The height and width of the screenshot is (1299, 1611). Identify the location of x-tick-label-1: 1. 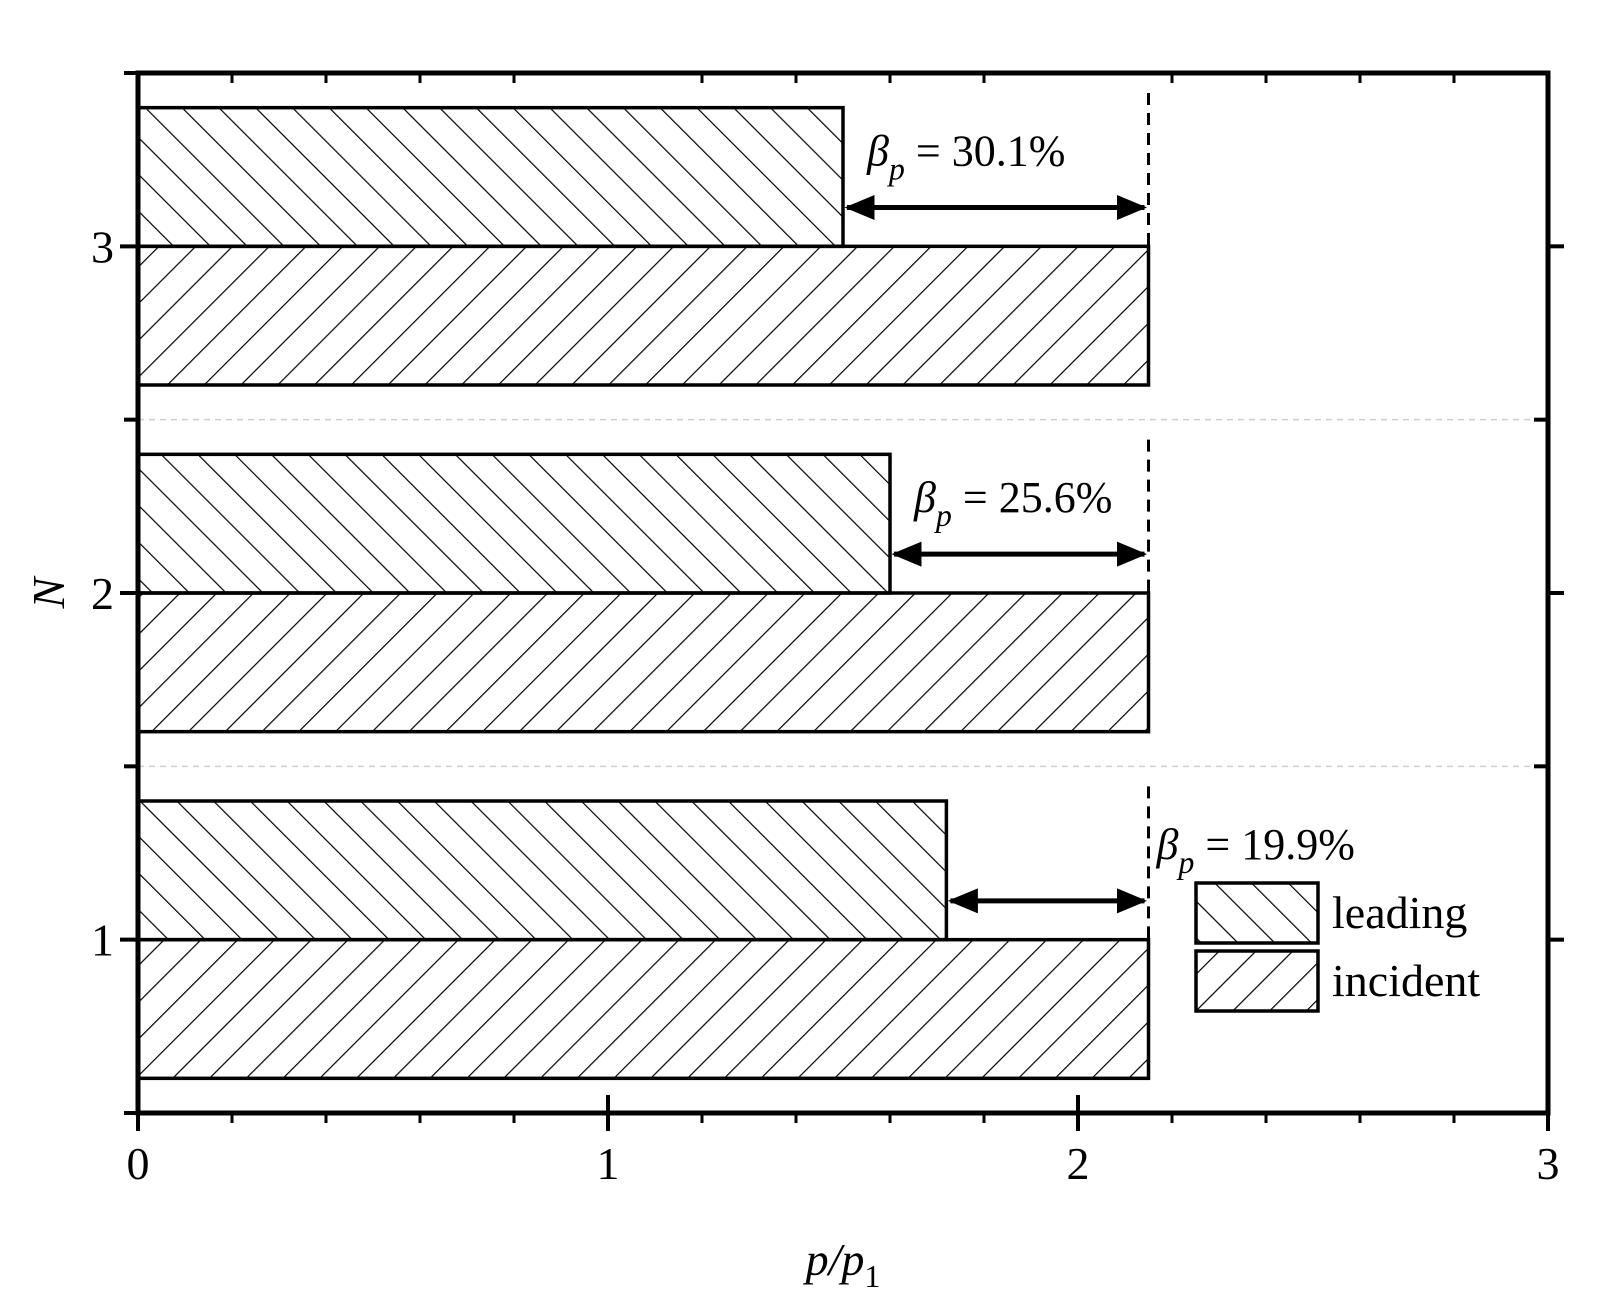
(608, 1163).